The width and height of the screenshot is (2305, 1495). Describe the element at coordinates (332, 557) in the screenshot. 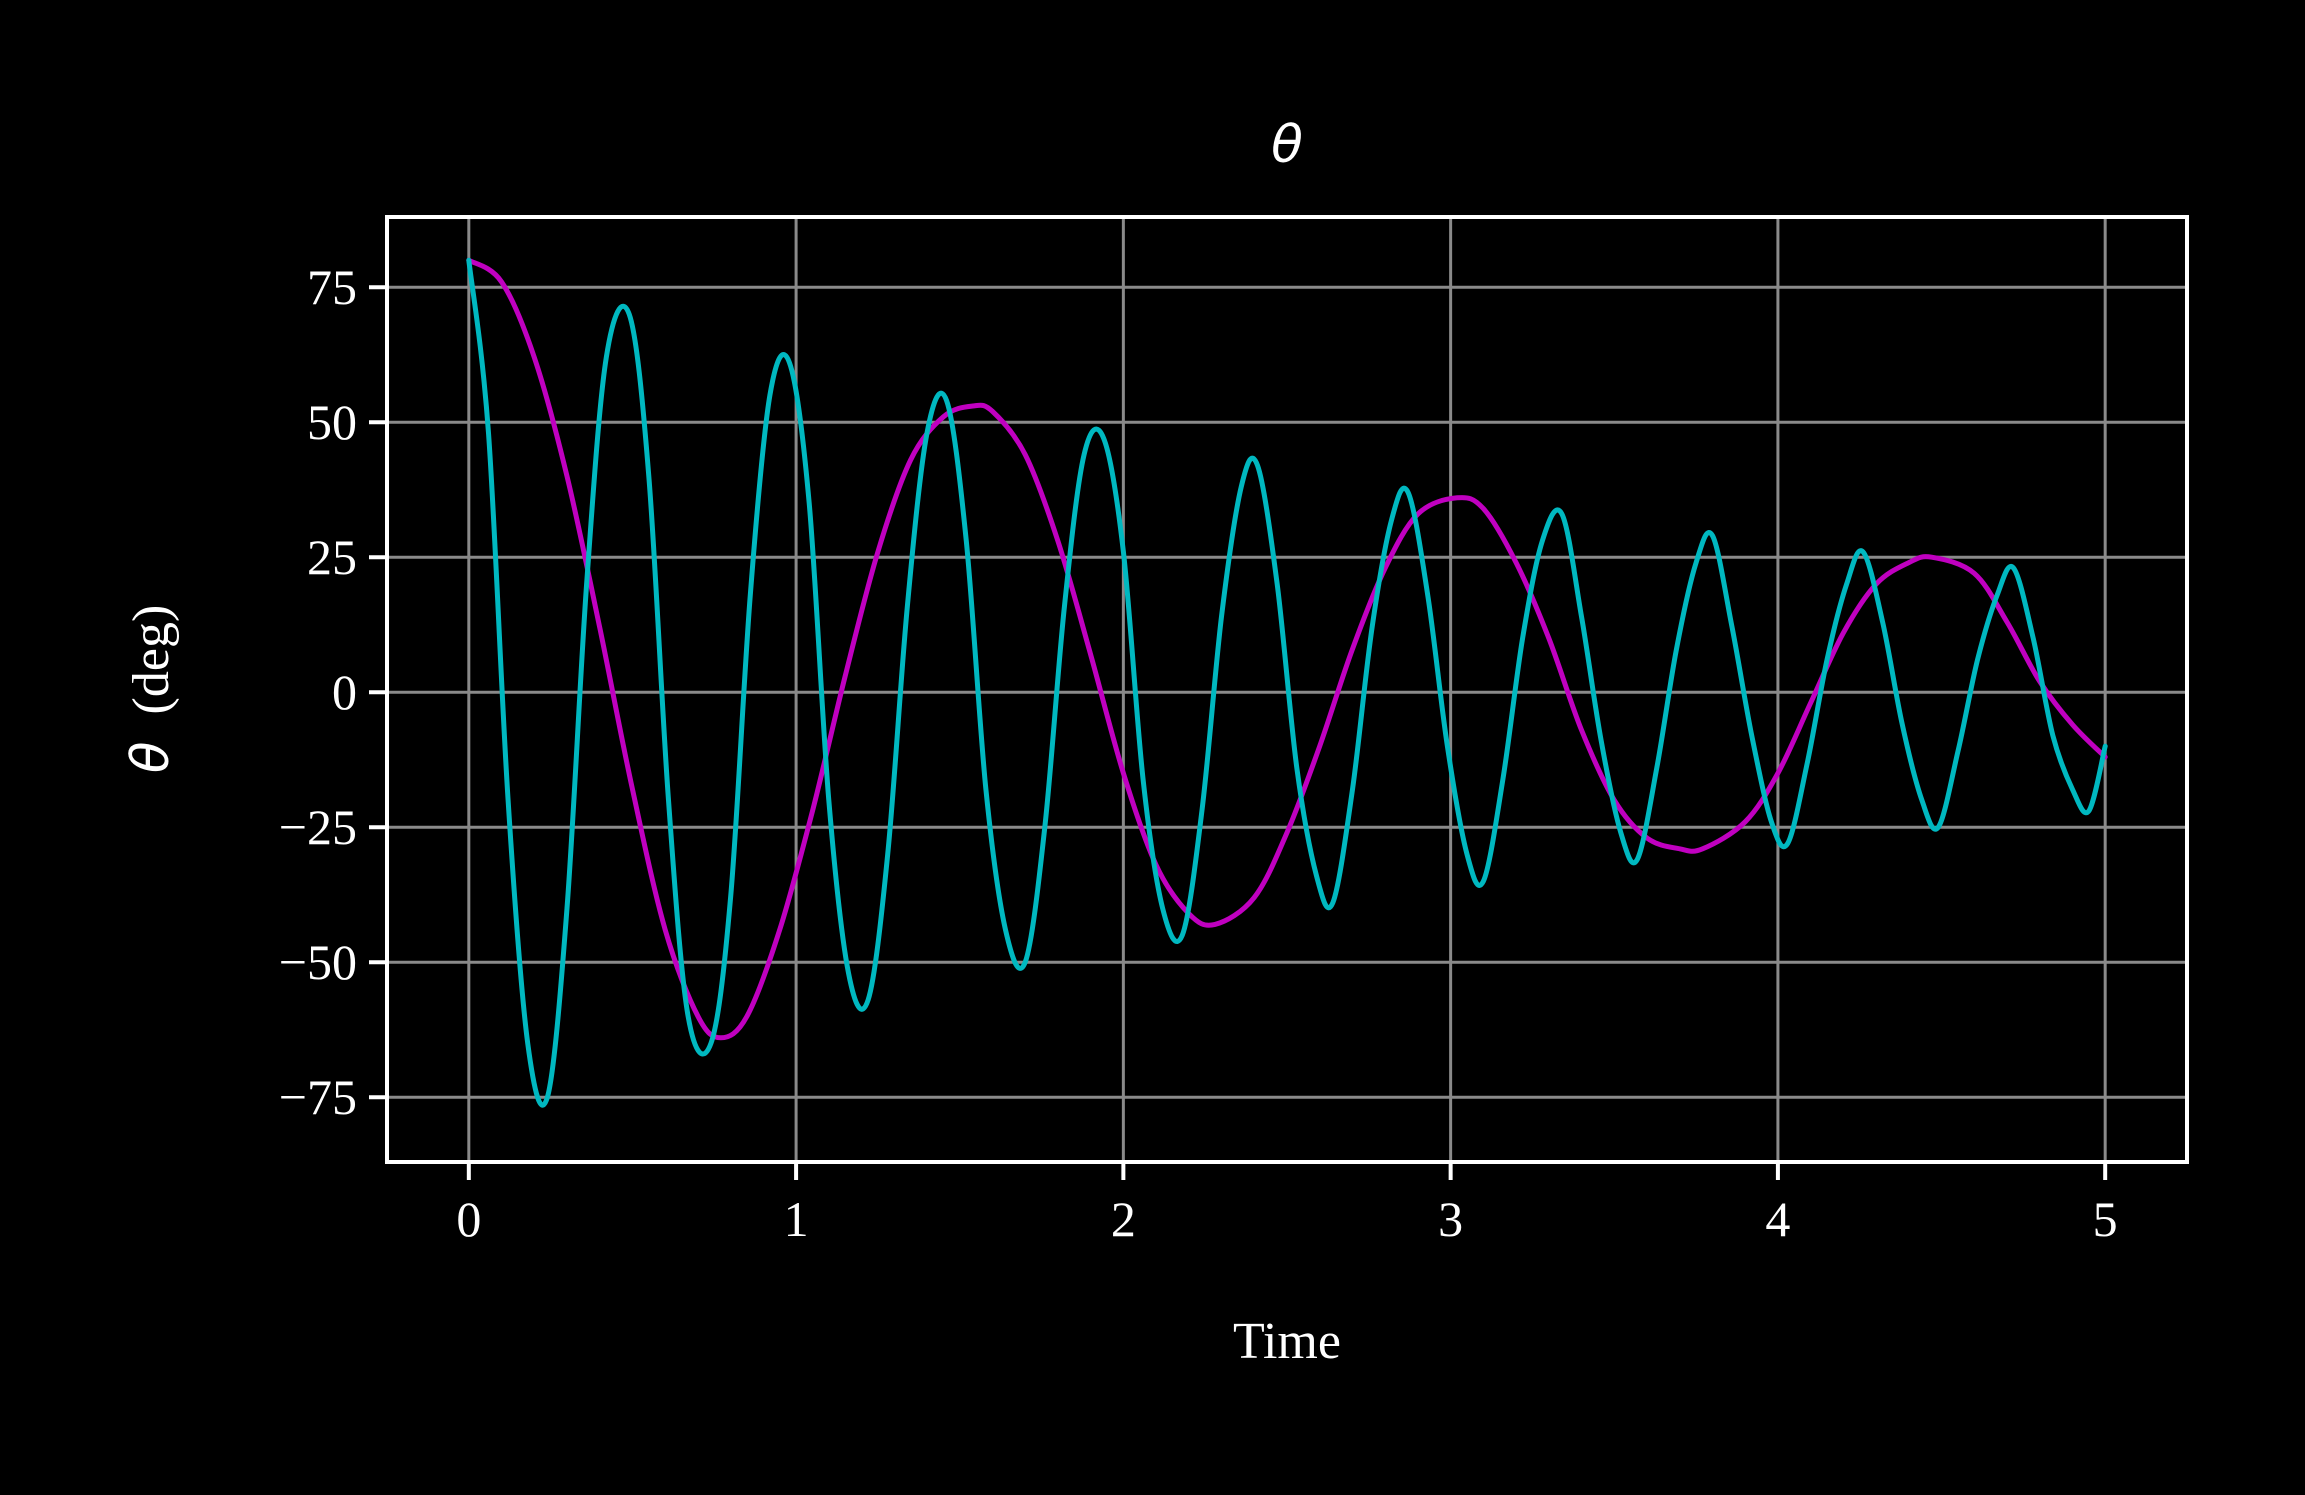

I see `y-tick-label: 25` at that location.